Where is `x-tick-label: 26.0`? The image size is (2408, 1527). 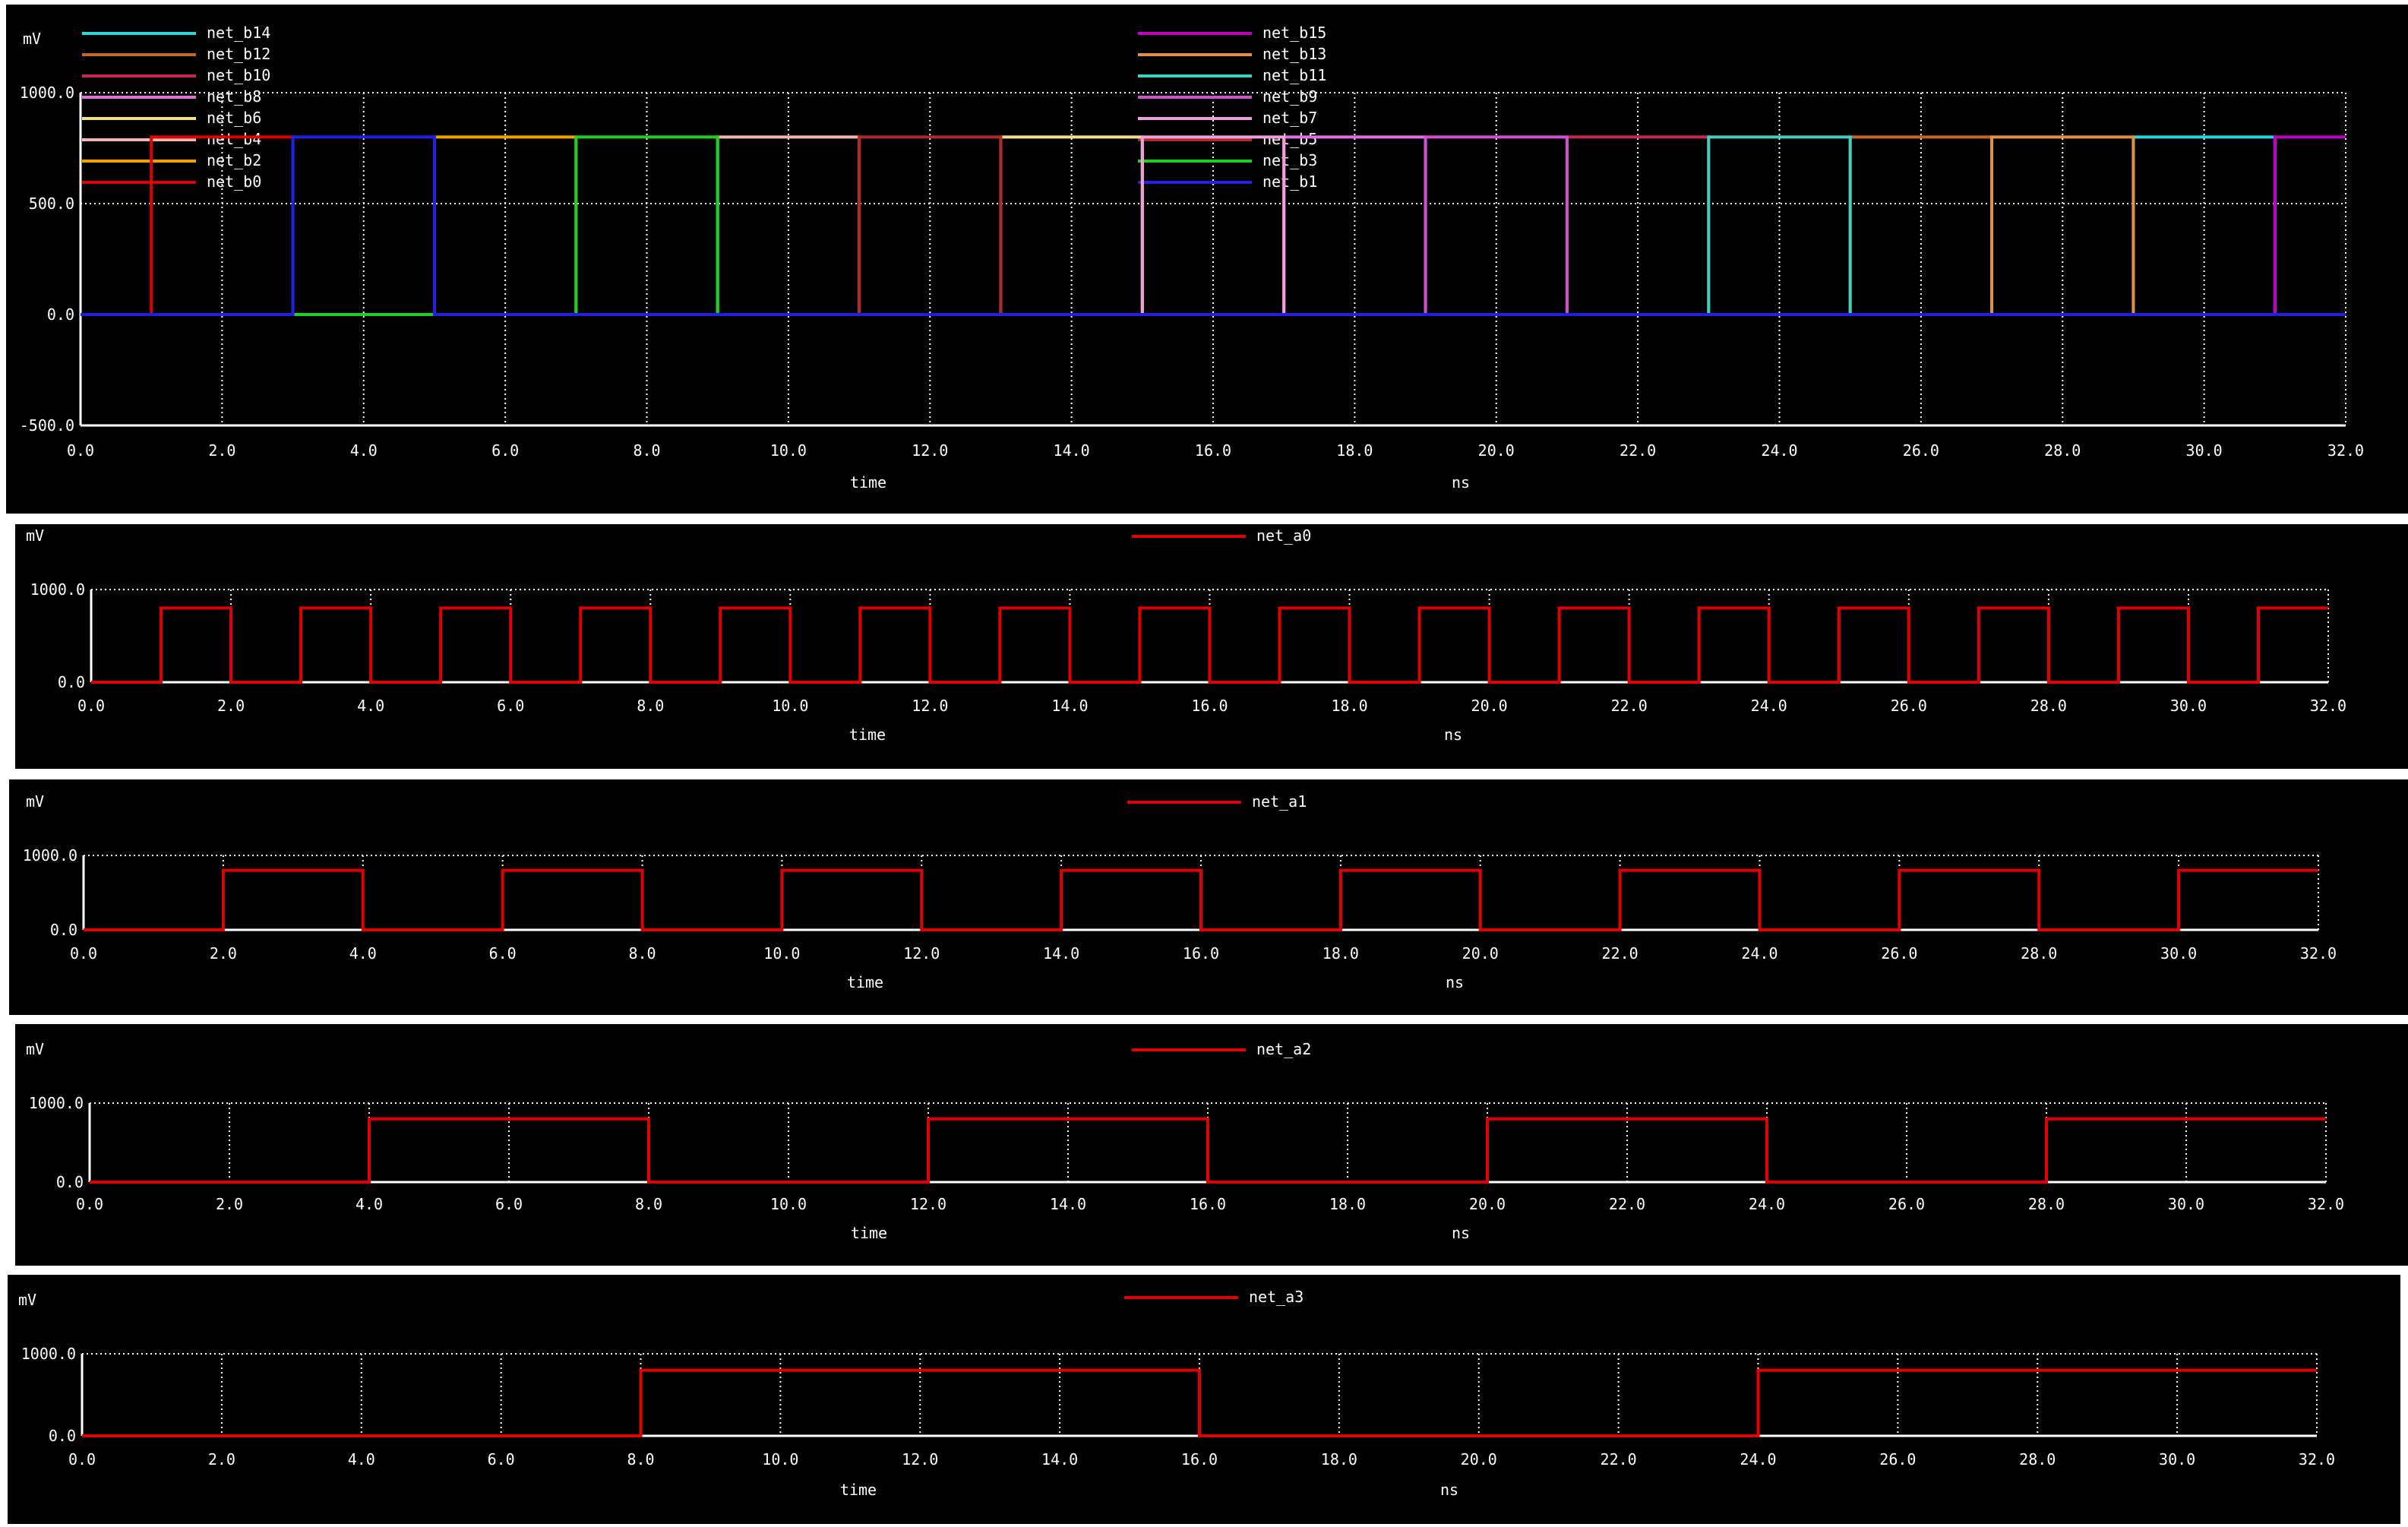 x-tick-label: 26.0 is located at coordinates (1906, 1204).